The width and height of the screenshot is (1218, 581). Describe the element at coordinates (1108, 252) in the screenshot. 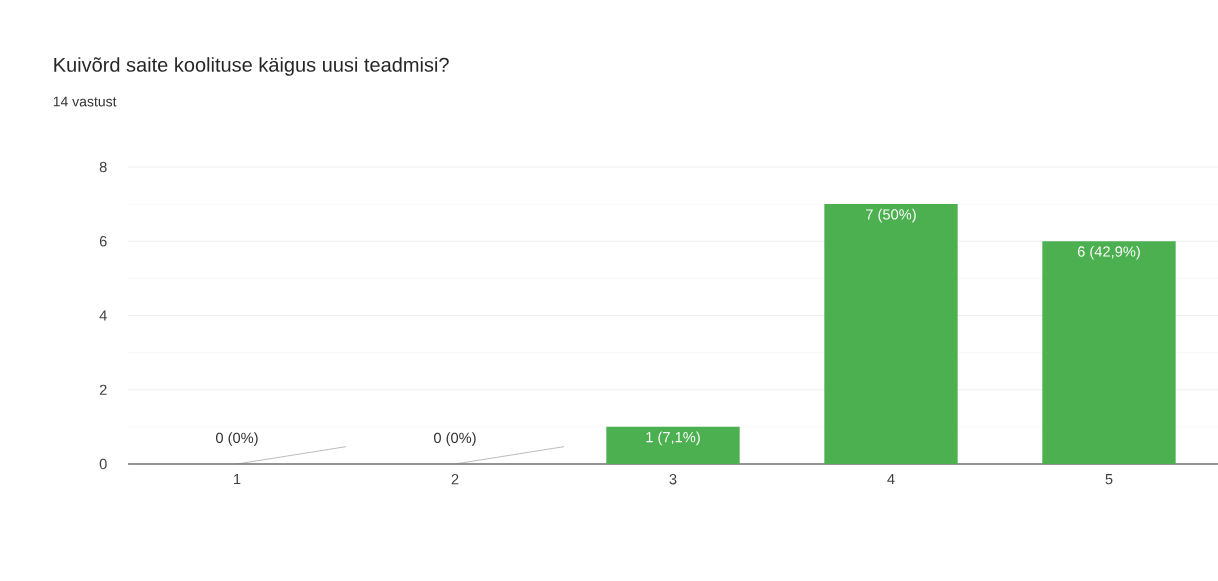

I see `data-label: 6 (42,9%)` at that location.